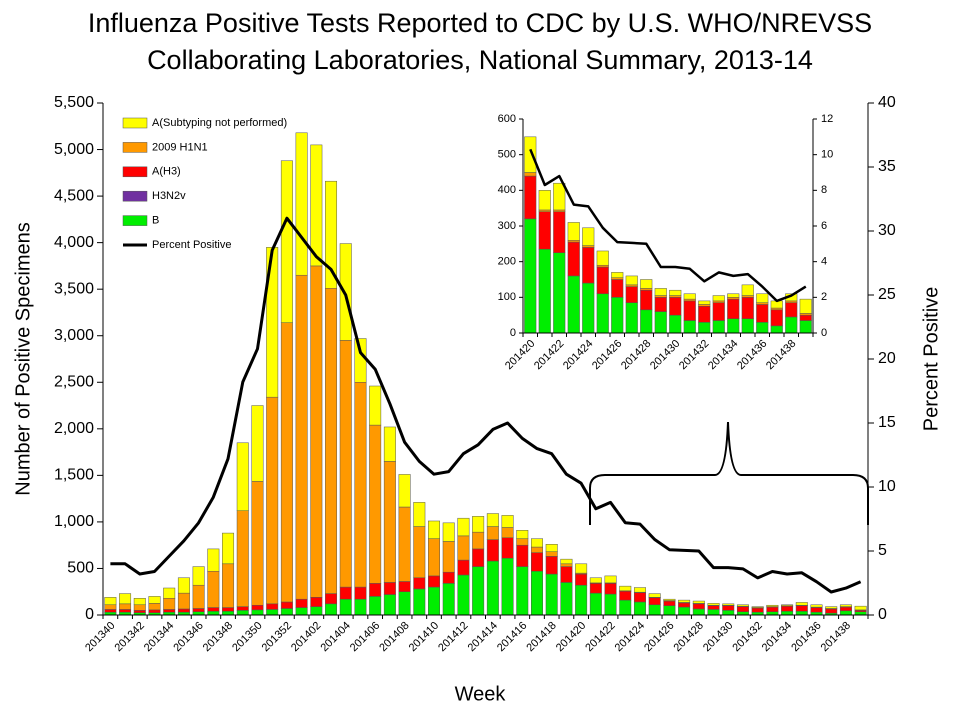 This screenshot has height=720, width=960. I want to click on legend-label: A(H3), so click(166, 172).